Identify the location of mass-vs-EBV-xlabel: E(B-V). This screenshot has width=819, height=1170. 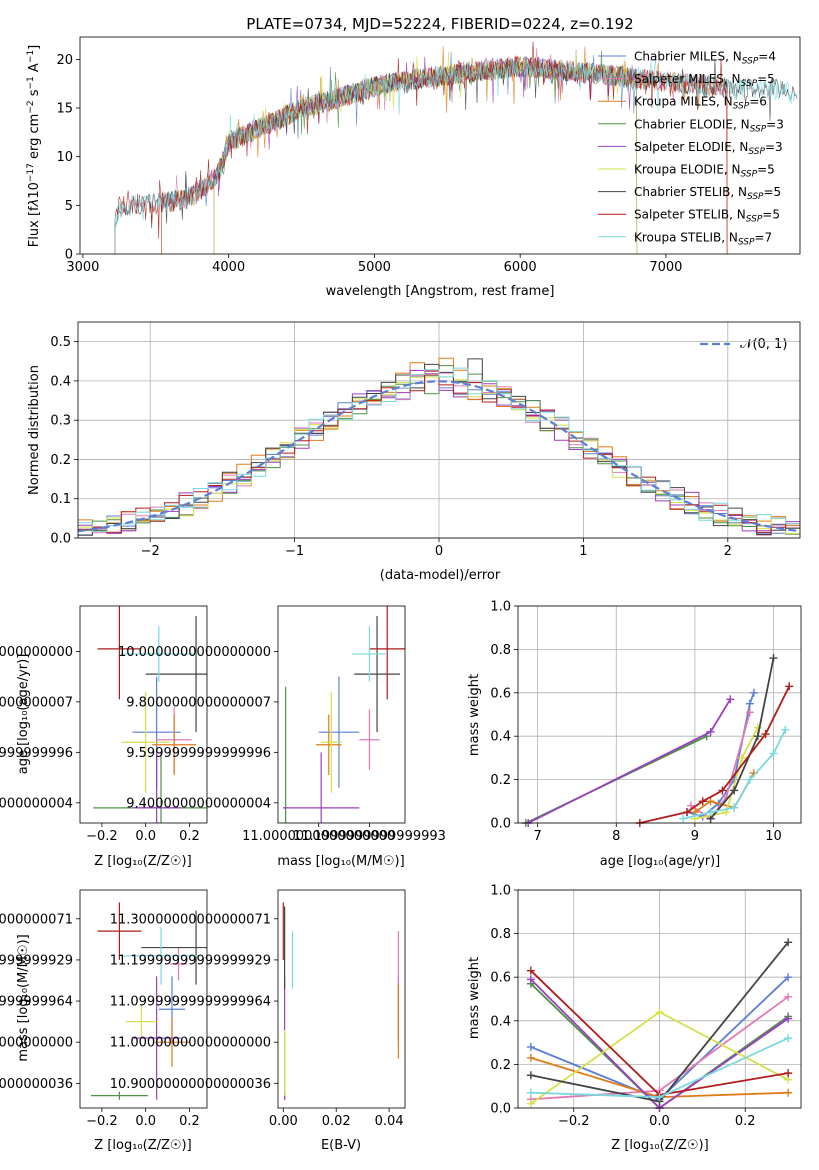
(341, 1145).